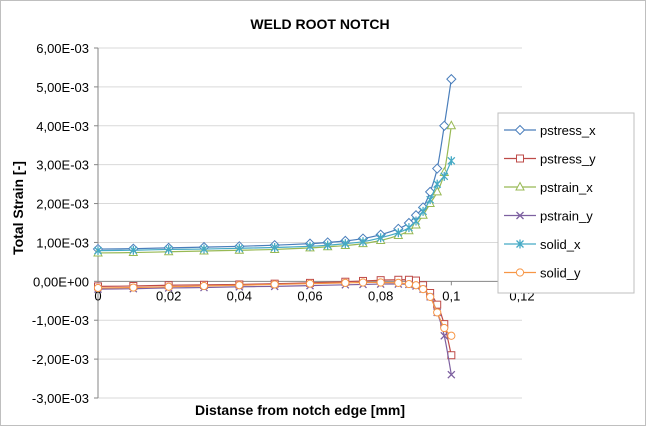 The image size is (646, 426). I want to click on x-tick-label: 0, so click(97, 295).